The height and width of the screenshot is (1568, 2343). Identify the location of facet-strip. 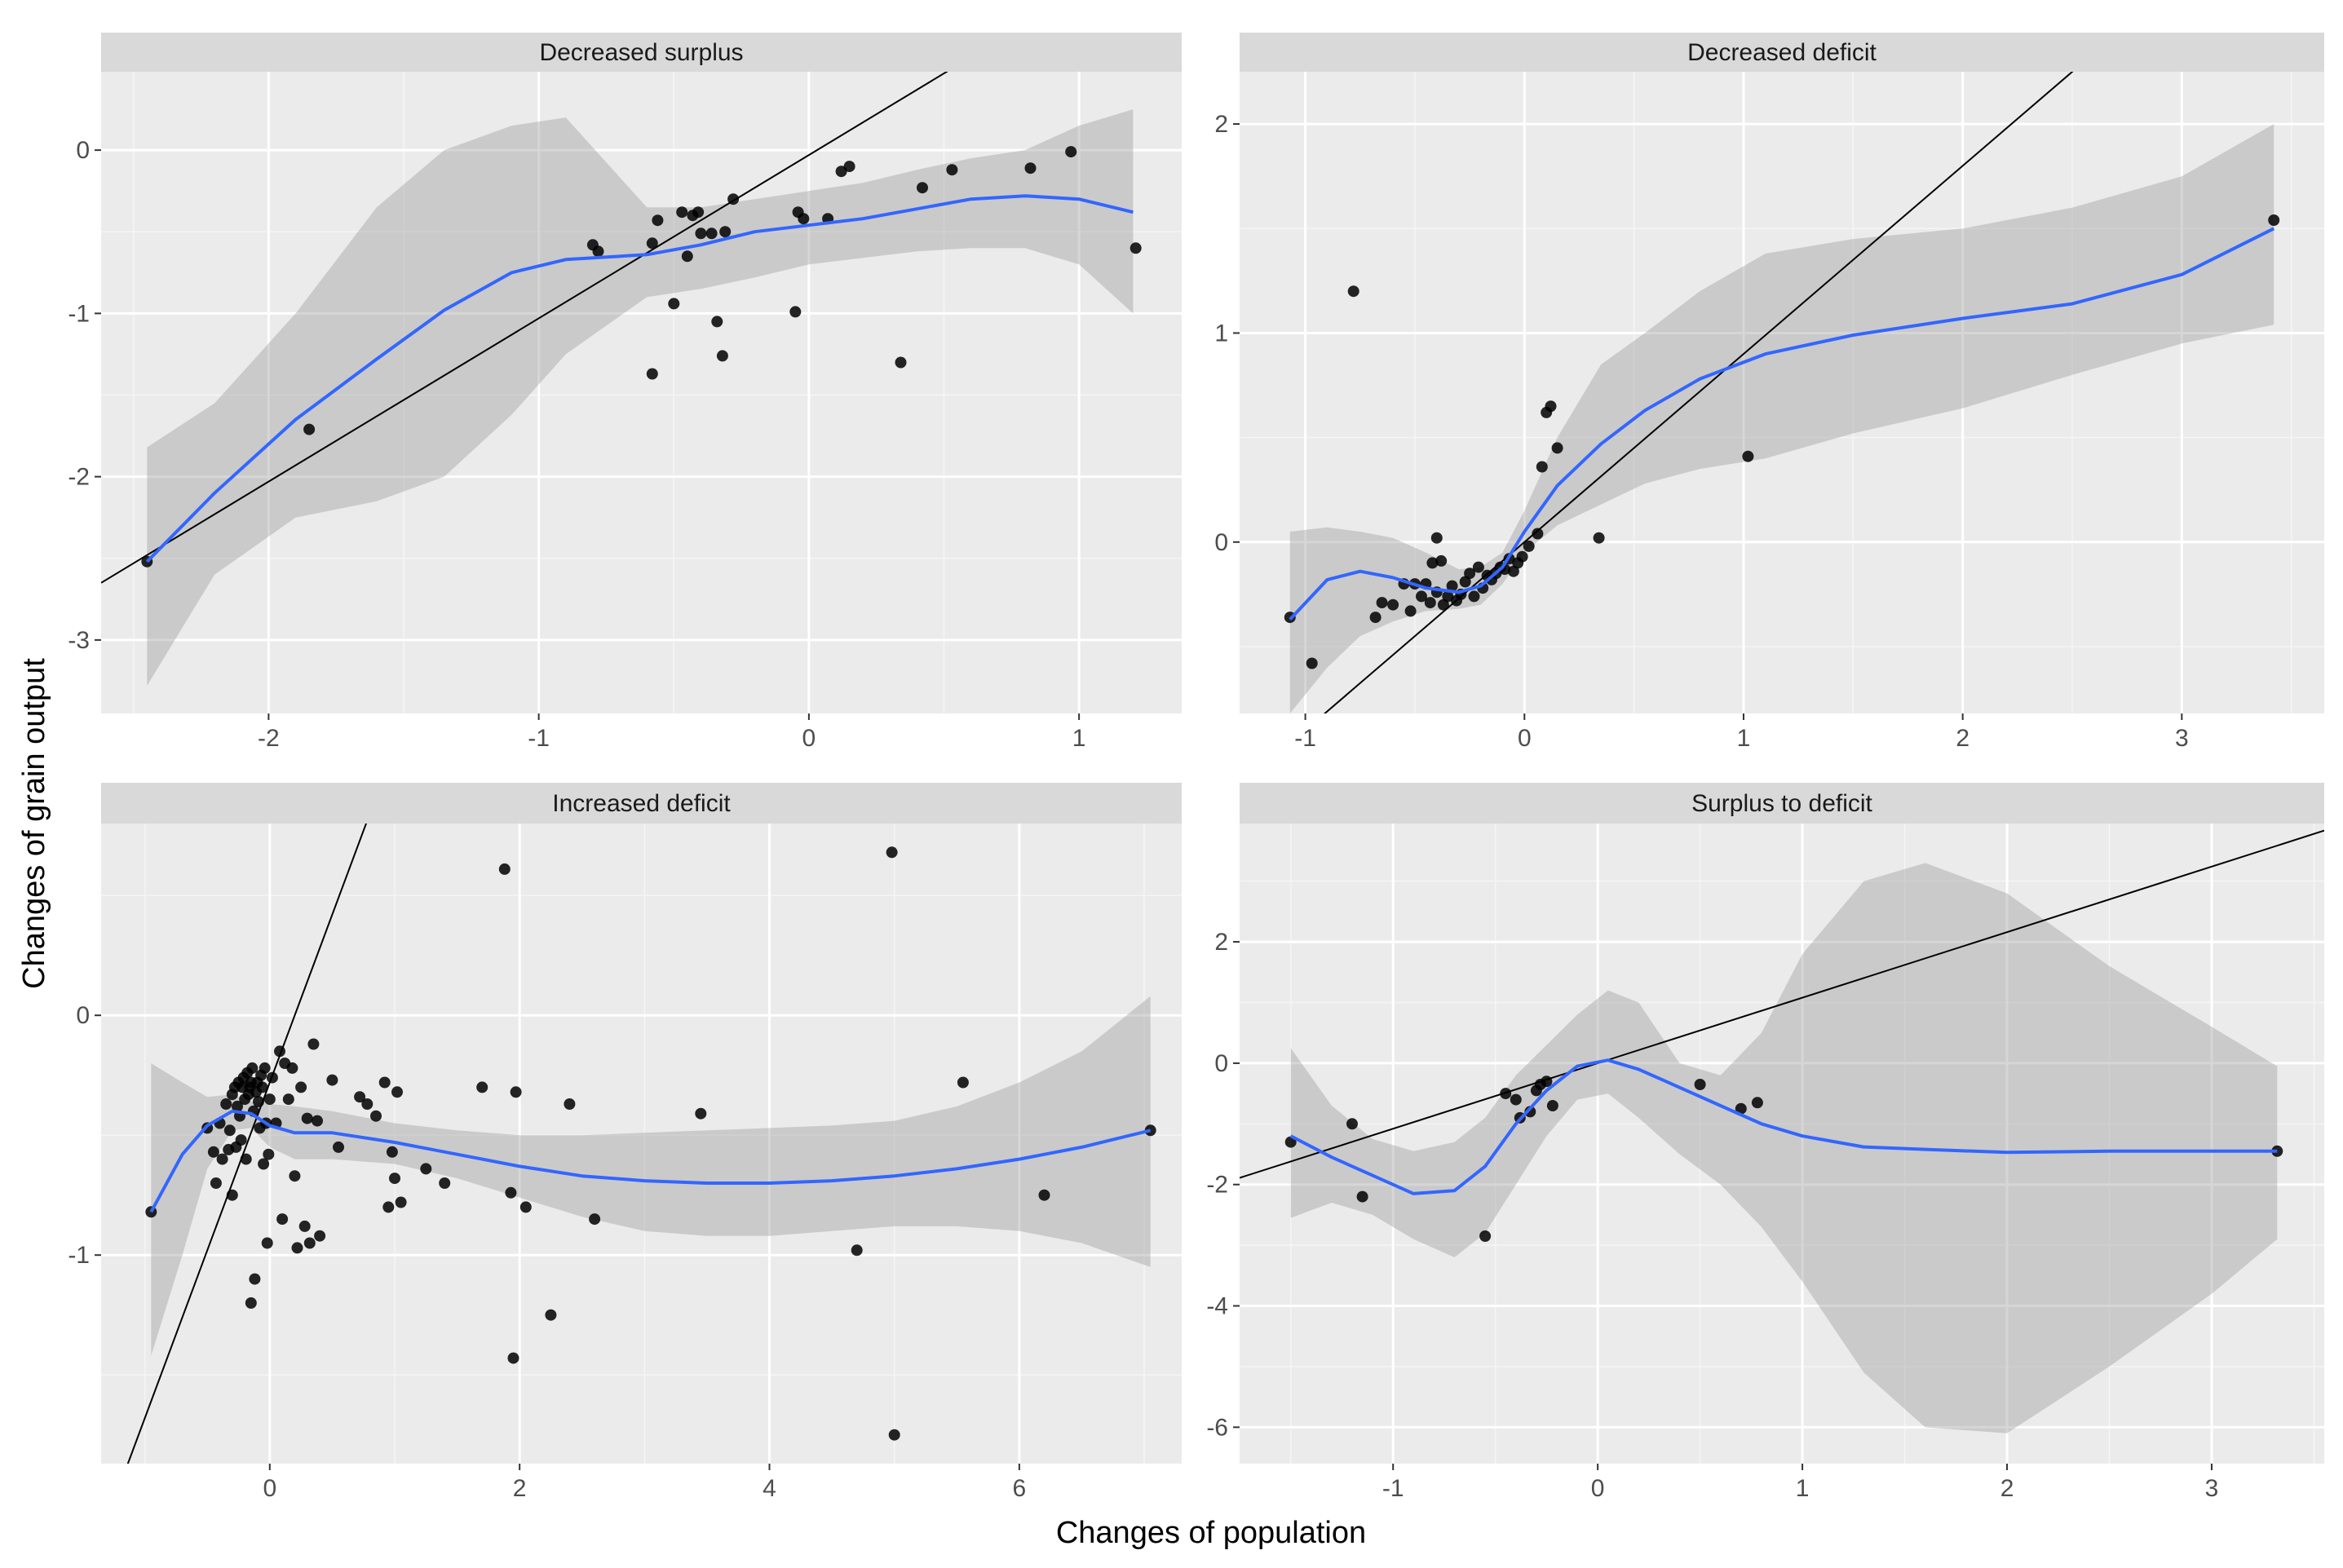
(641, 53).